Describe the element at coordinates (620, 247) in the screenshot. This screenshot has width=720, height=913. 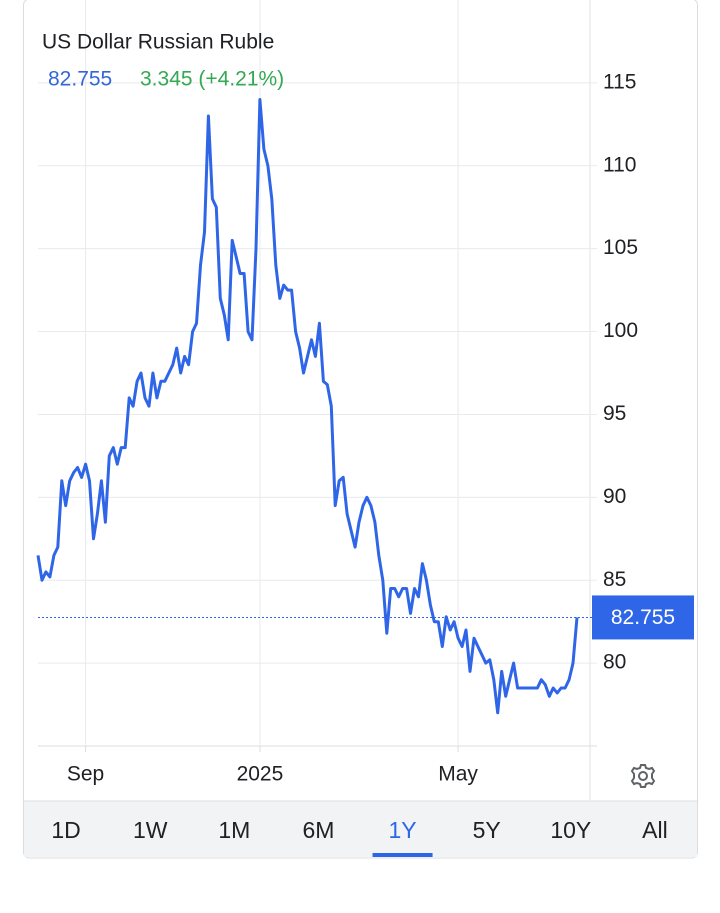
I see `y-tick-label: 105` at that location.